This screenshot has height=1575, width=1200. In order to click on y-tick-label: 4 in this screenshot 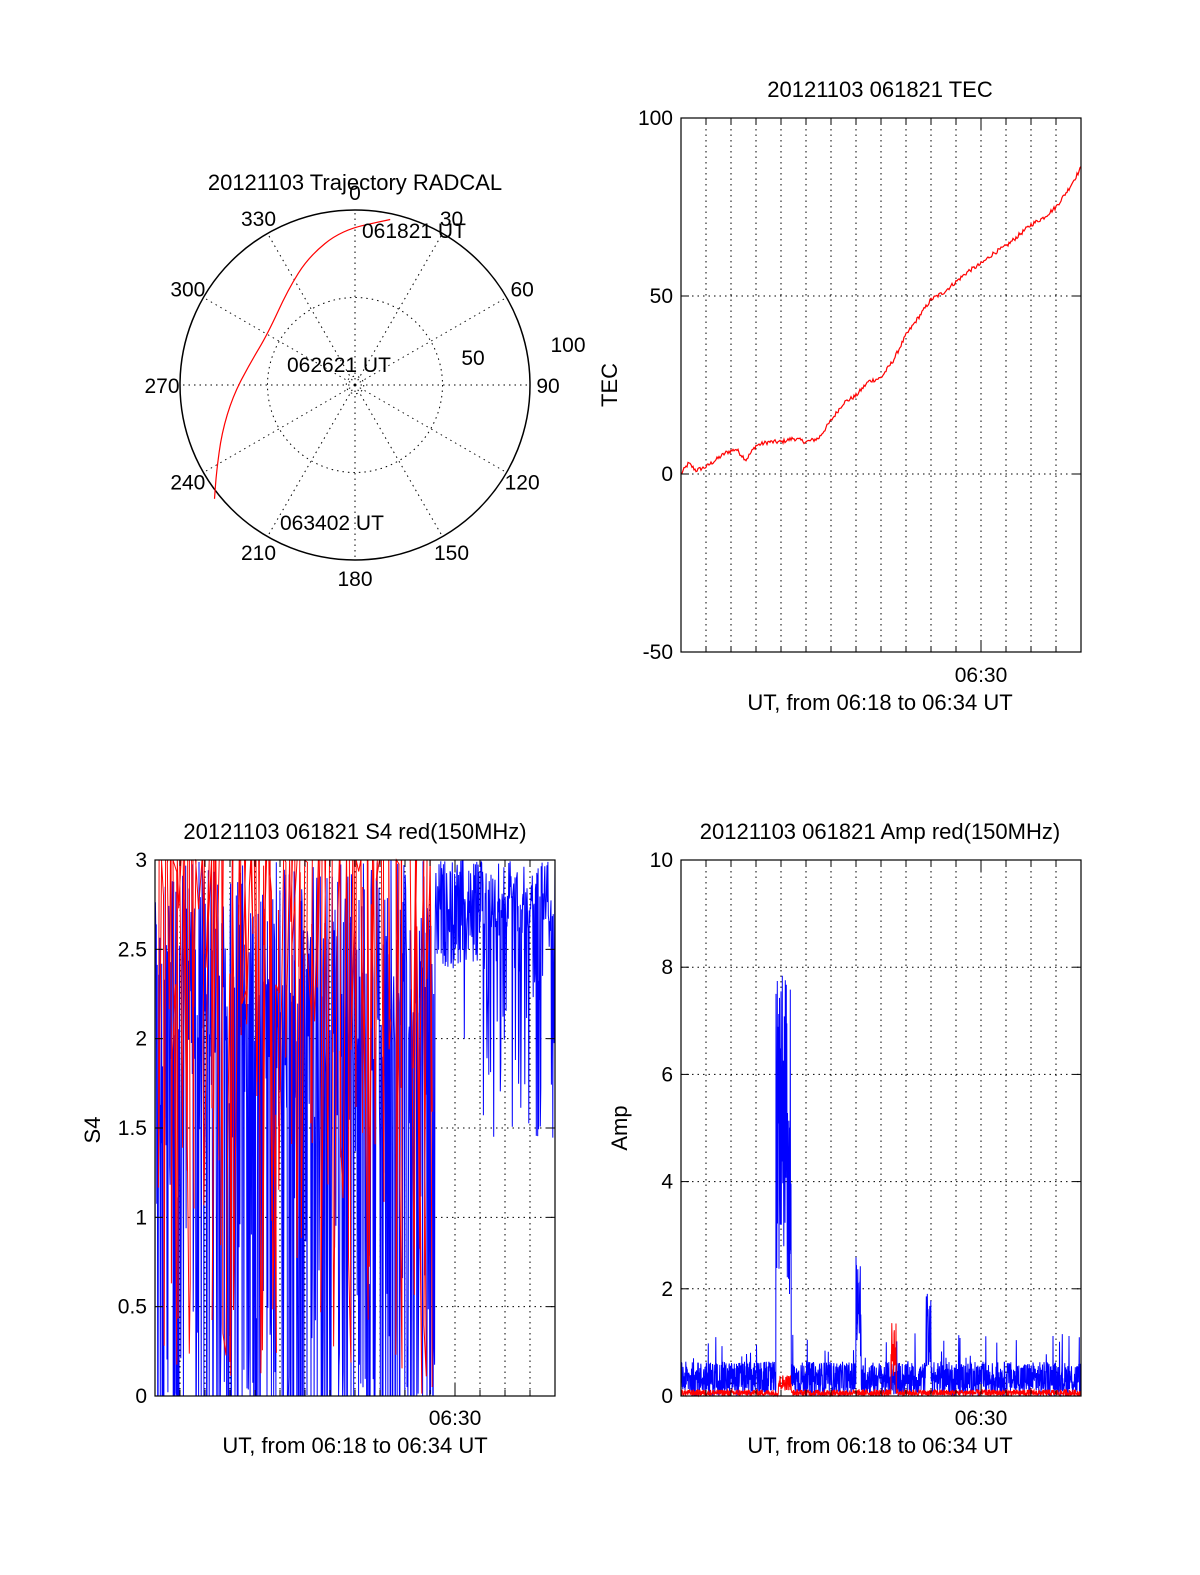, I will do `click(667, 1182)`.